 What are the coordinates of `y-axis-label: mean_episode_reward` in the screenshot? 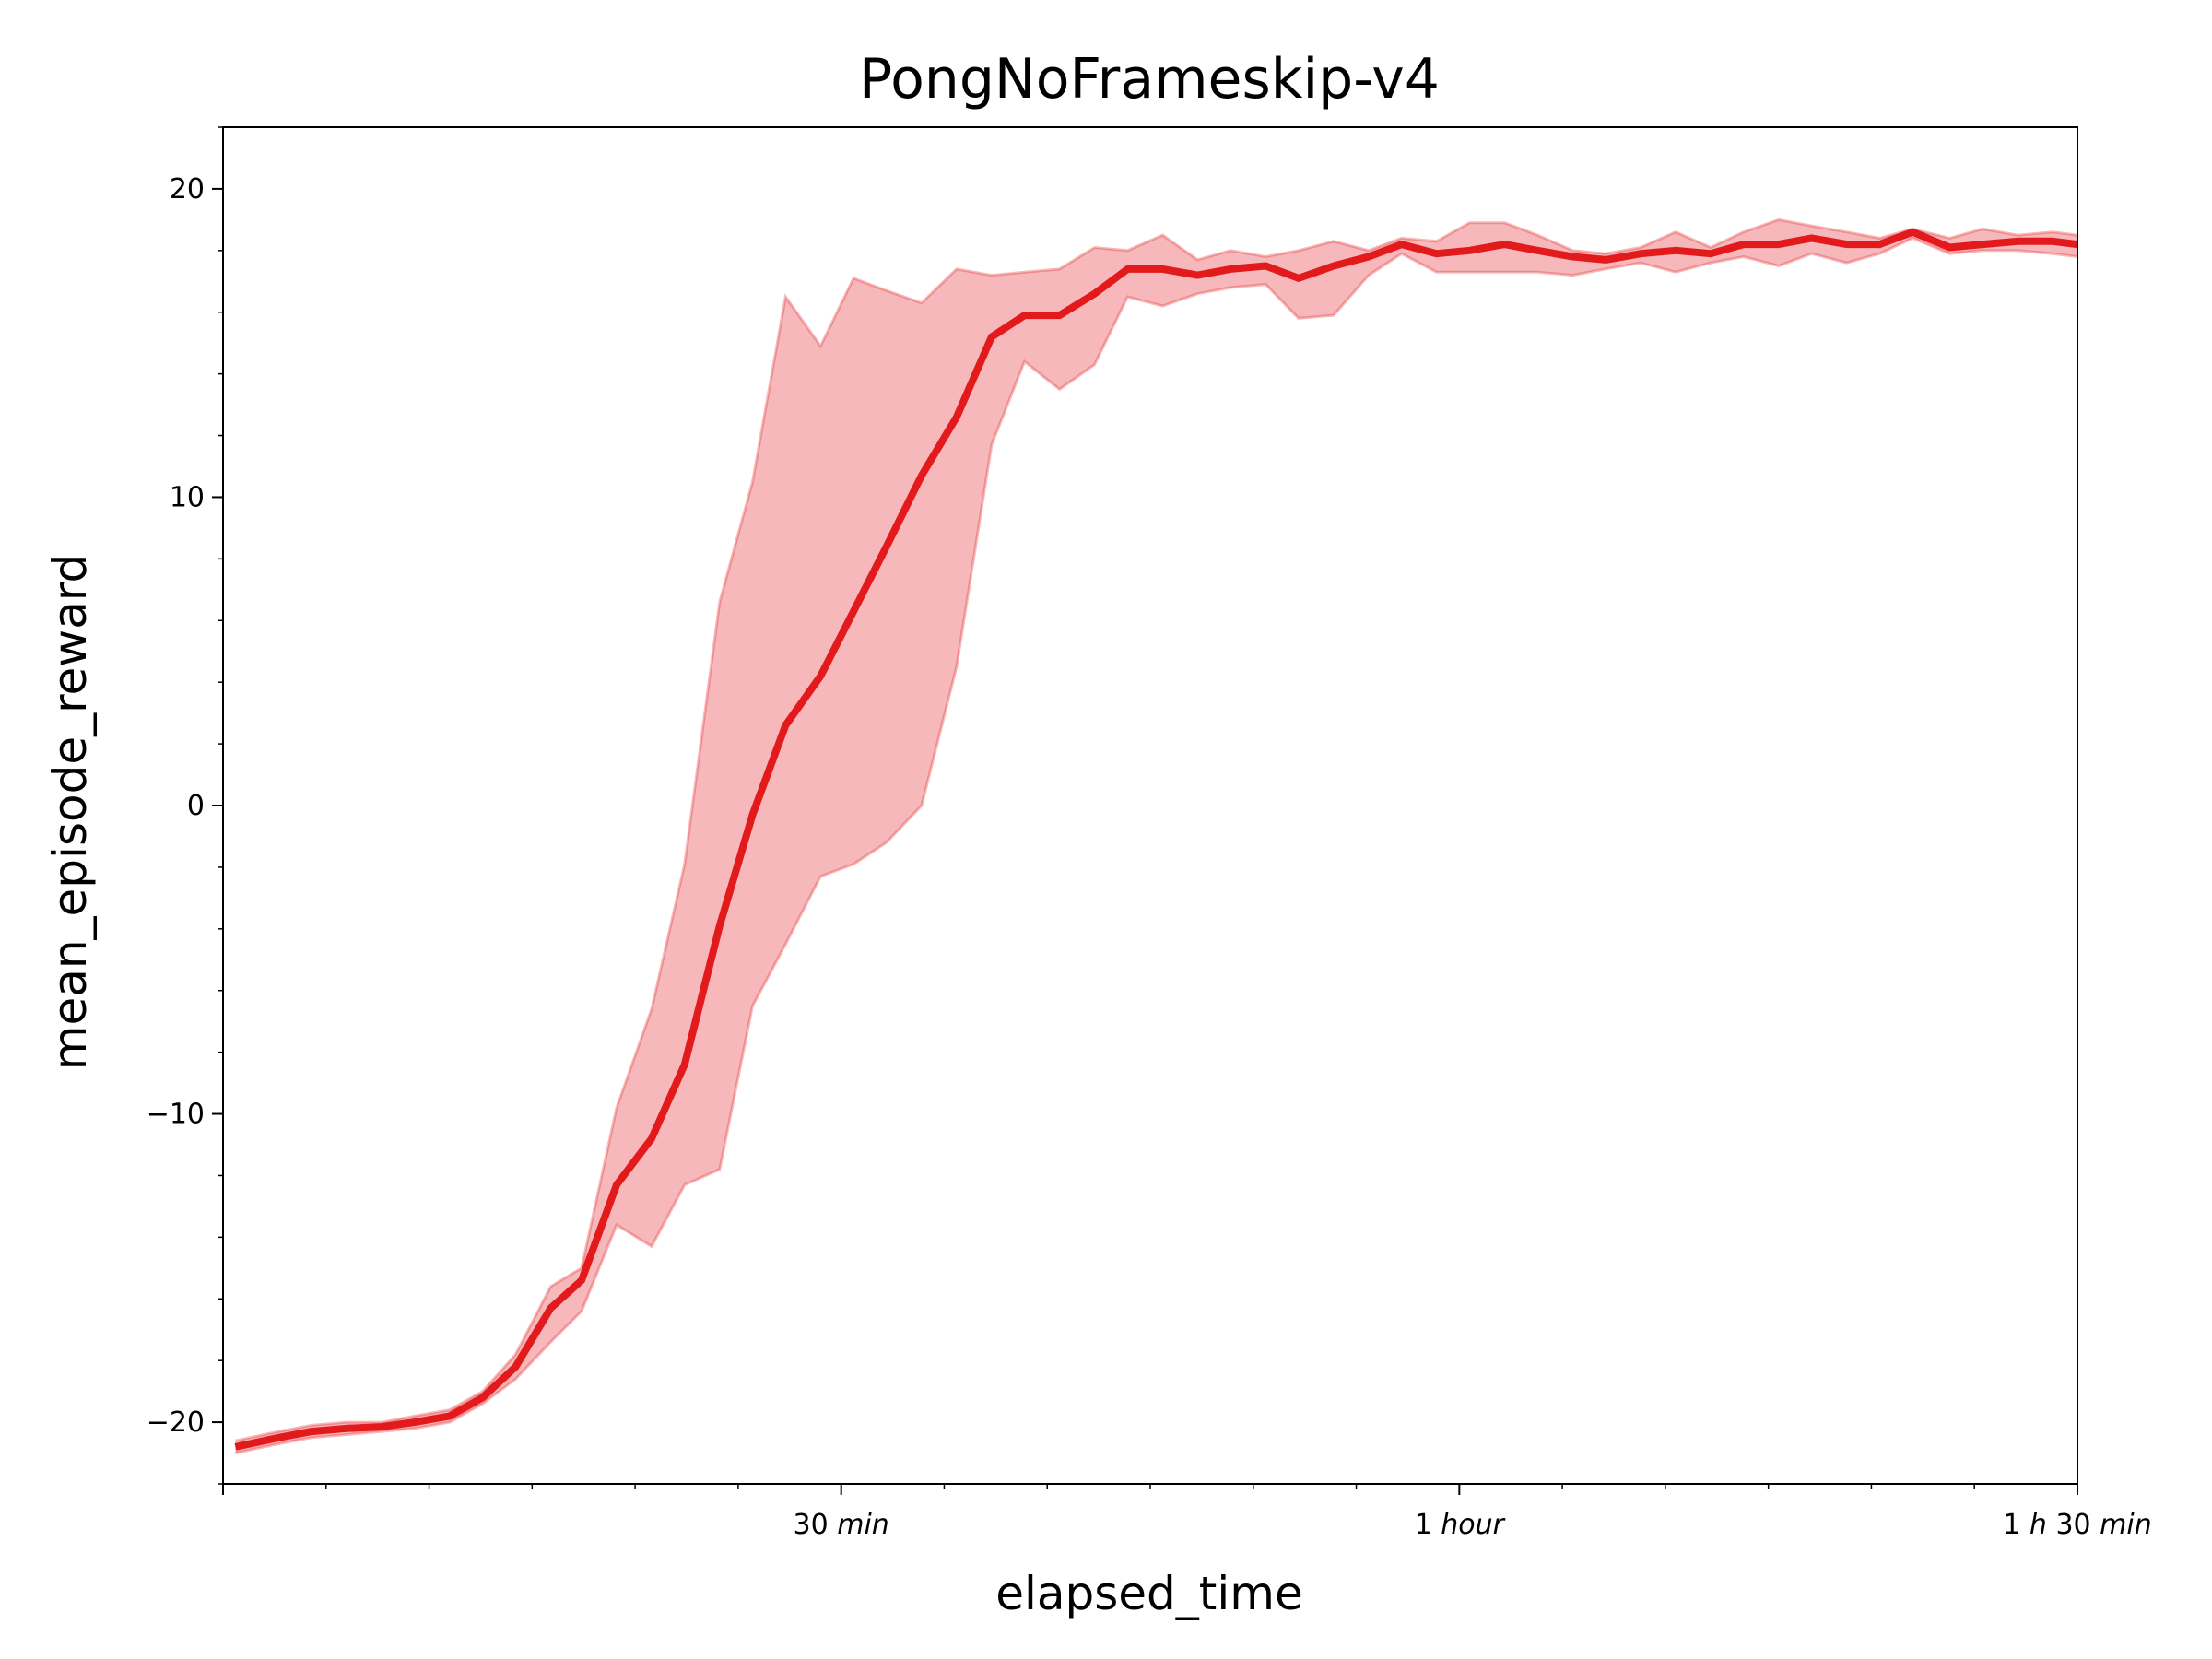 It's located at (70, 812).